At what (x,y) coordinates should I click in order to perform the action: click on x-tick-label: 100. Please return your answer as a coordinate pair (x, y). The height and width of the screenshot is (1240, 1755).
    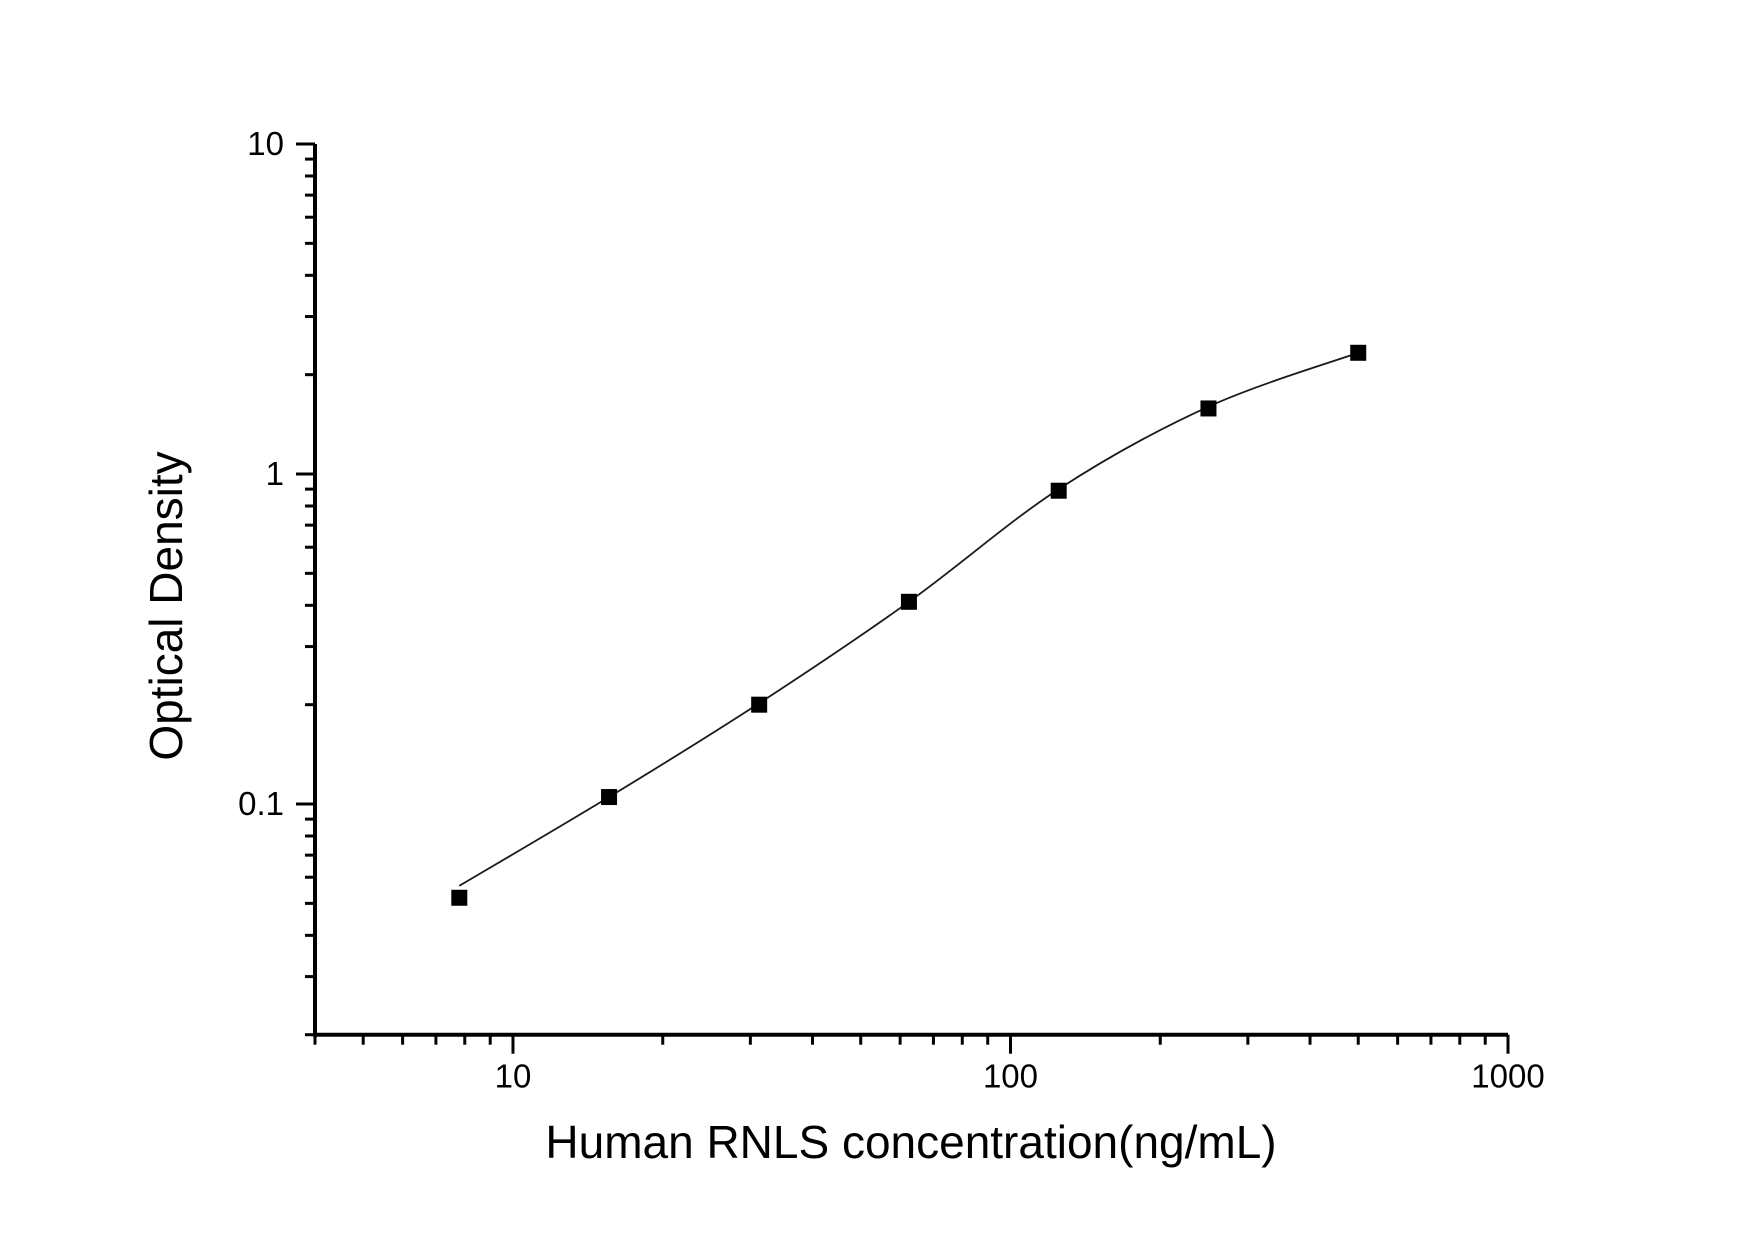
    Looking at the image, I should click on (1010, 1076).